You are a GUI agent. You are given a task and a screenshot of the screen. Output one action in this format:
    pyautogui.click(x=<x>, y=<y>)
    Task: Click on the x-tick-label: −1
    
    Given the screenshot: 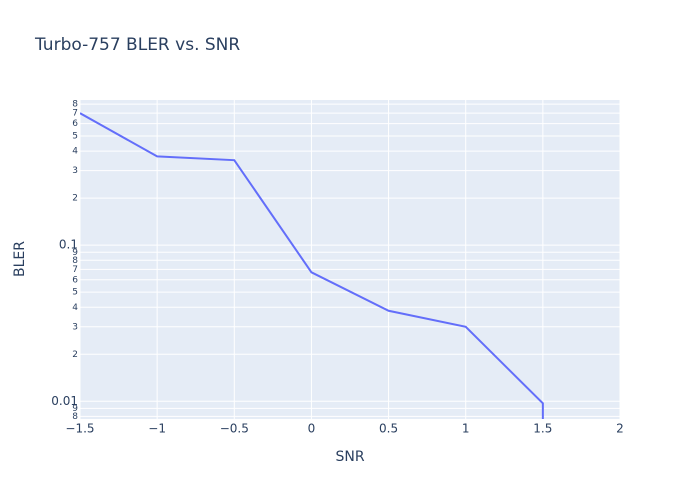 What is the action you would take?
    pyautogui.click(x=157, y=429)
    